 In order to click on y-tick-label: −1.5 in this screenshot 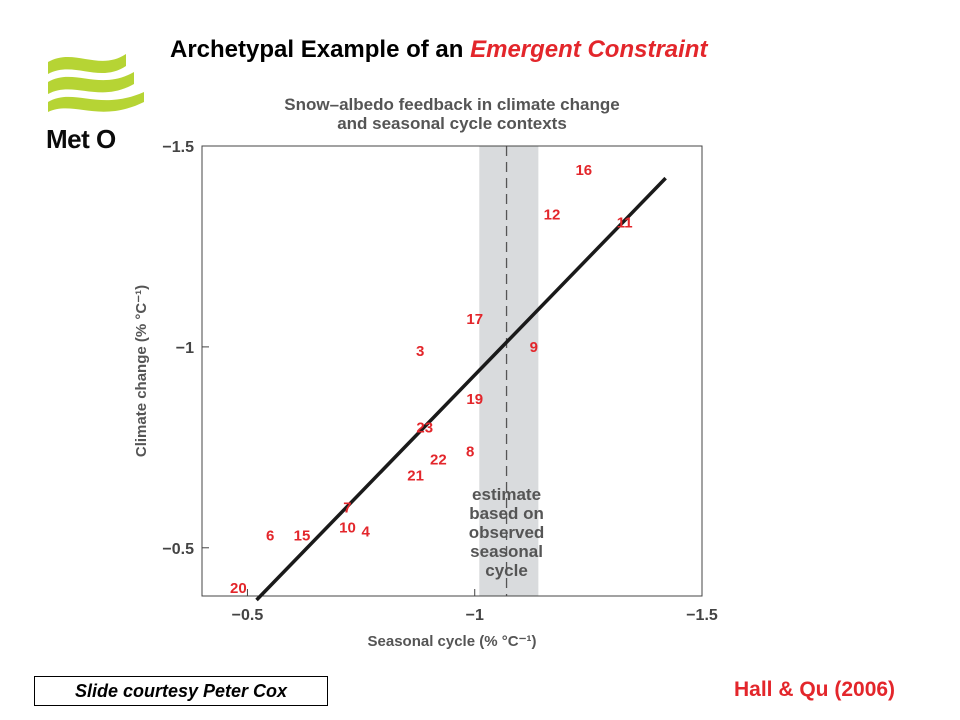, I will do `click(178, 147)`.